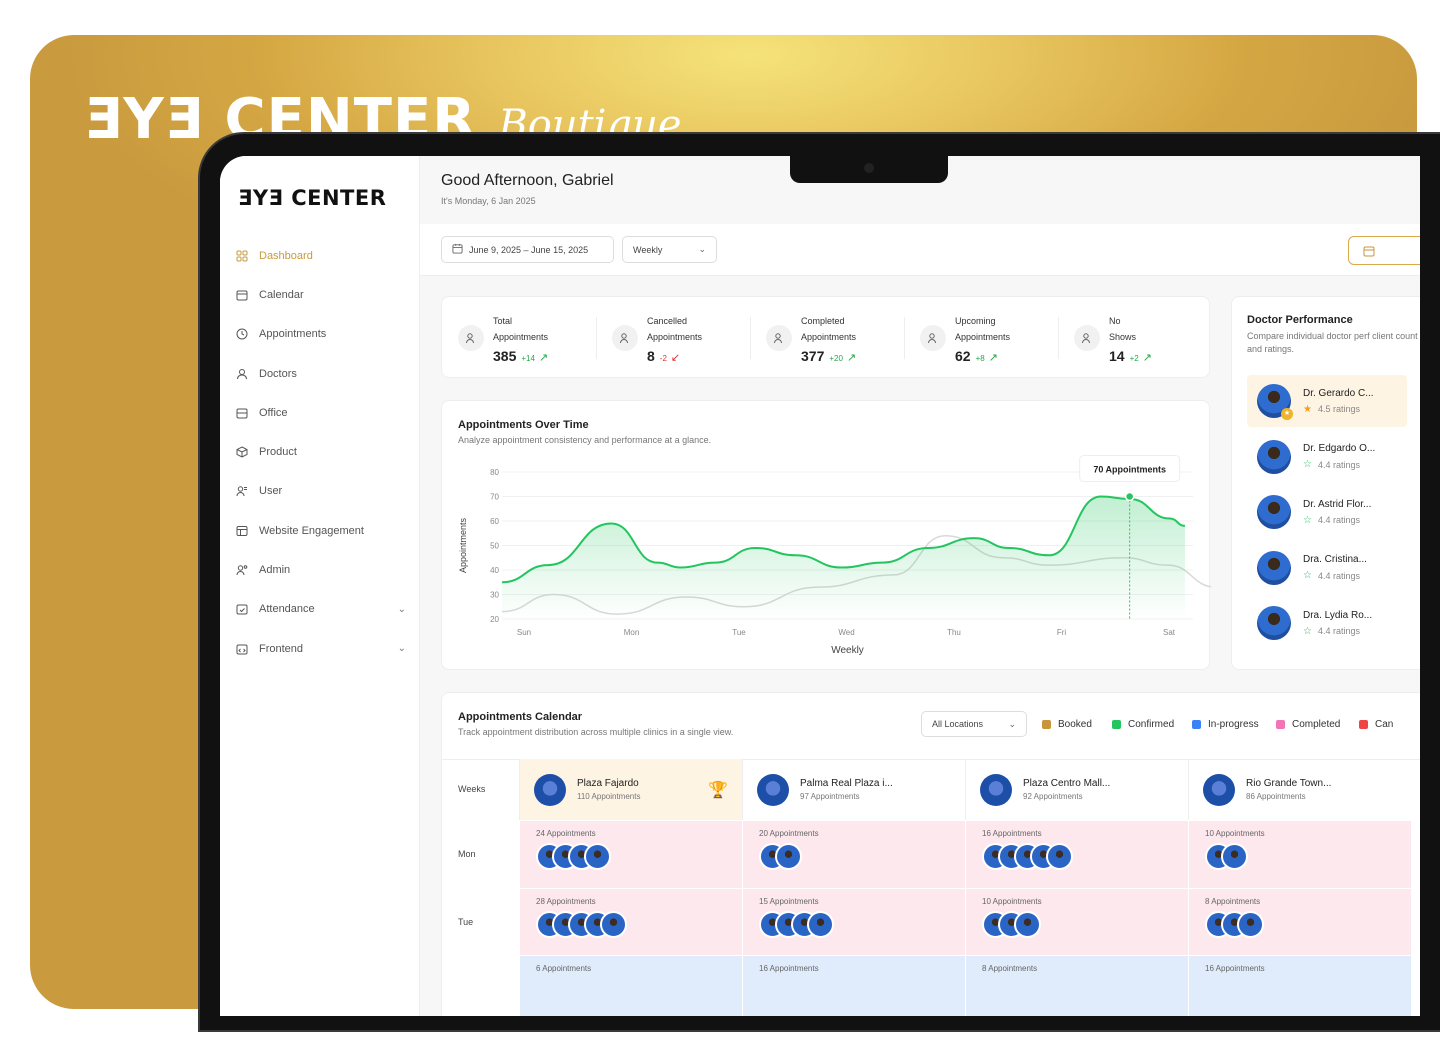  I want to click on location-filter: All Locations ⌄, so click(974, 724).